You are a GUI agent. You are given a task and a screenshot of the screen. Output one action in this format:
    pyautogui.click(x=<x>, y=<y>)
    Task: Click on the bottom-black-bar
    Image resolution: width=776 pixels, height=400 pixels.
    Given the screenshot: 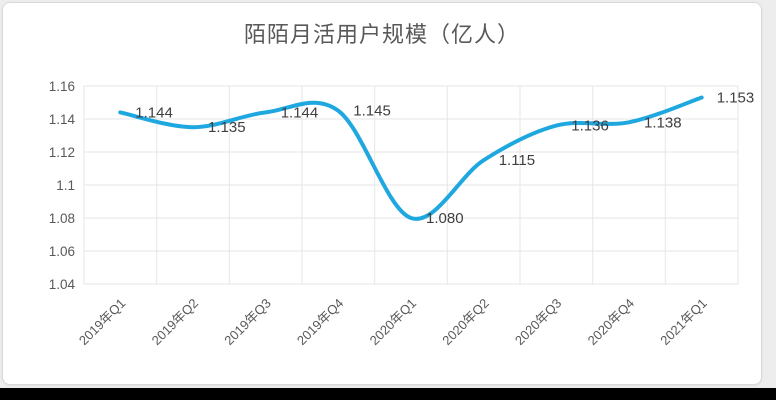 What is the action you would take?
    pyautogui.click(x=388, y=394)
    